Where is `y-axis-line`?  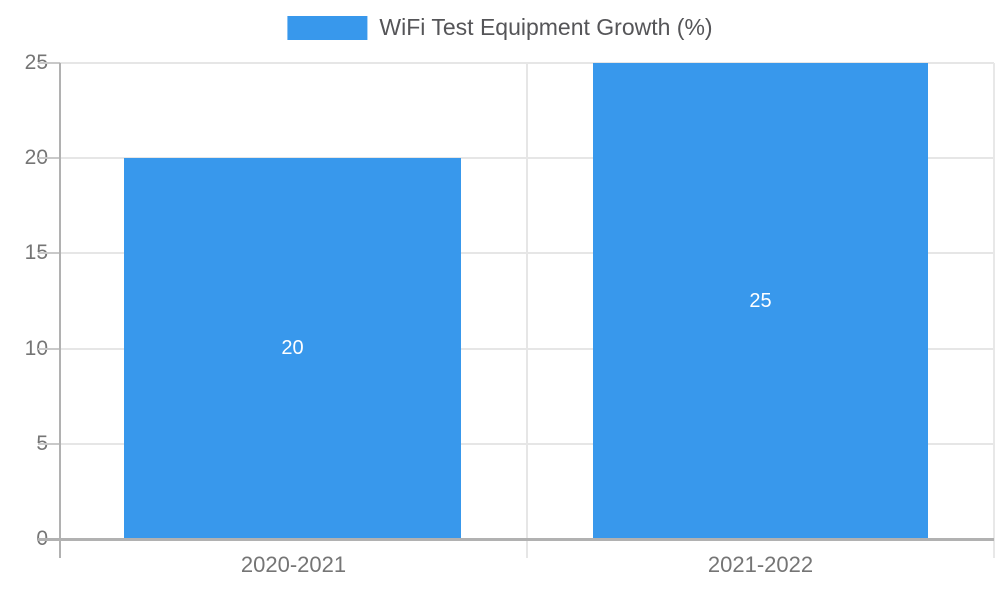 y-axis-line is located at coordinates (60, 310).